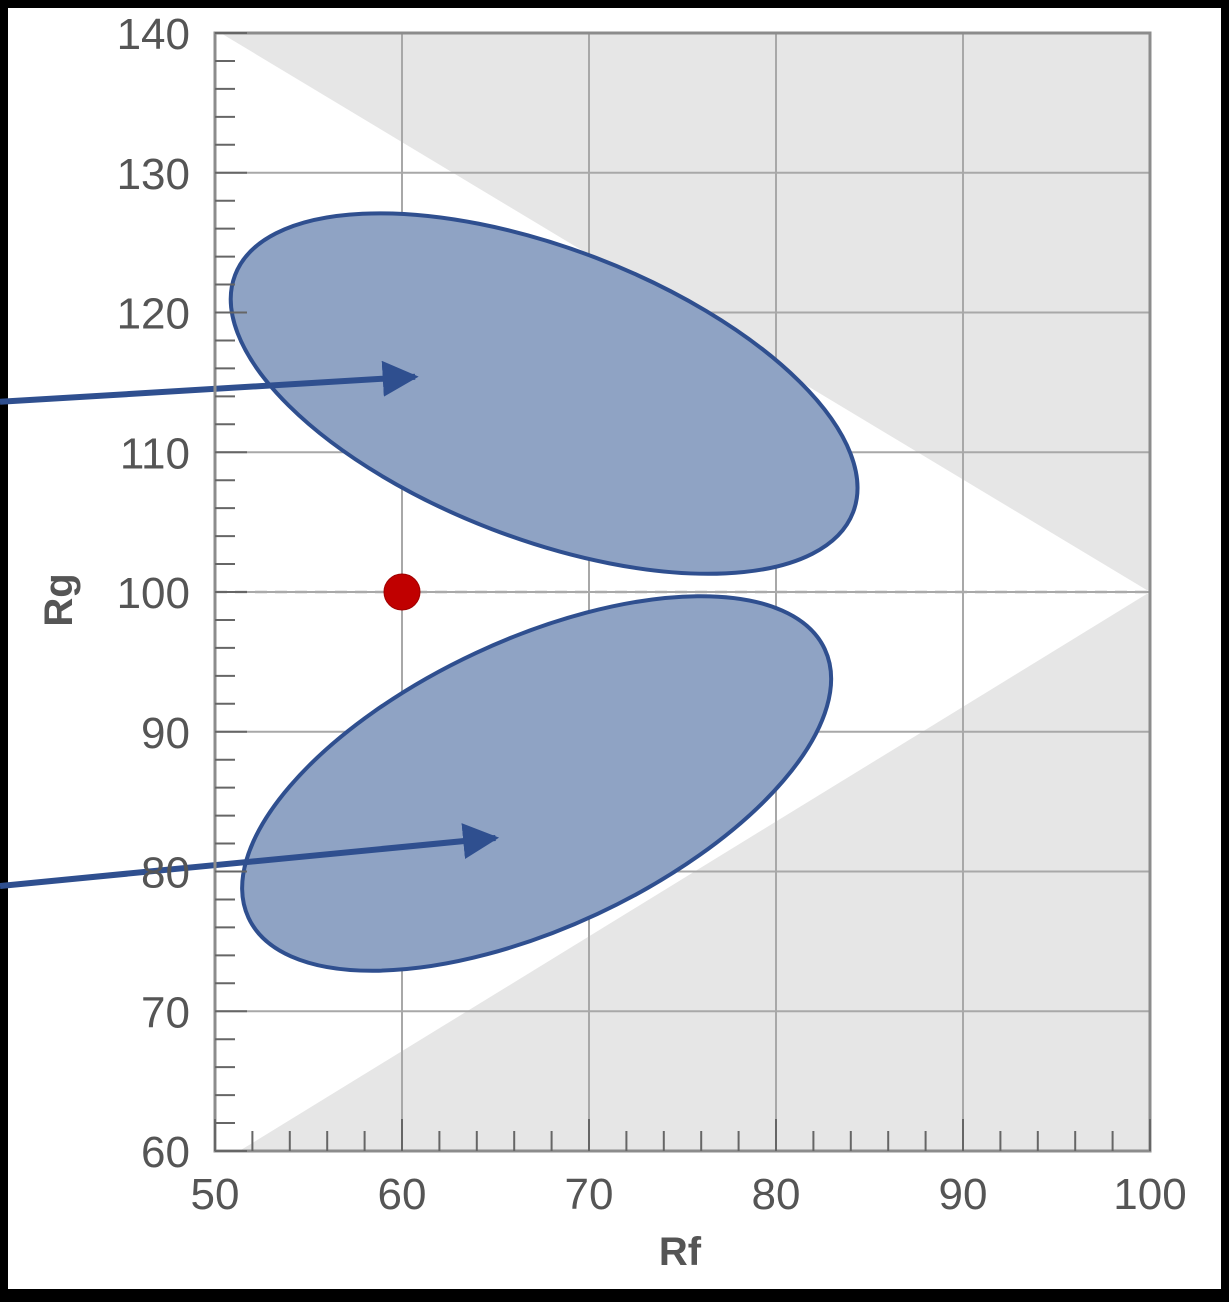 Image resolution: width=1229 pixels, height=1302 pixels. I want to click on x-tick-label: 50, so click(215, 1194).